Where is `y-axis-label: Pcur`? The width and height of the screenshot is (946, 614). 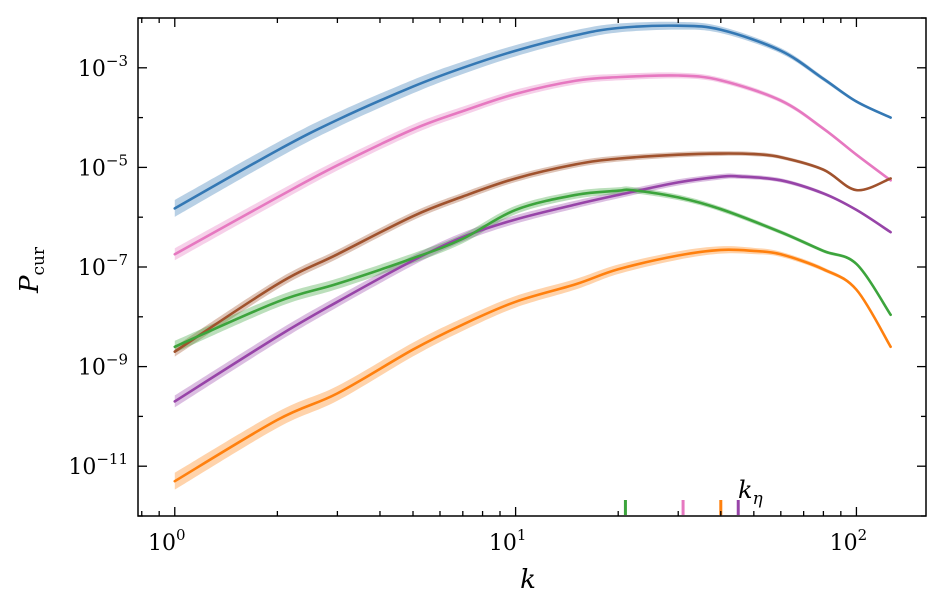
y-axis-label: Pcur is located at coordinates (32, 270).